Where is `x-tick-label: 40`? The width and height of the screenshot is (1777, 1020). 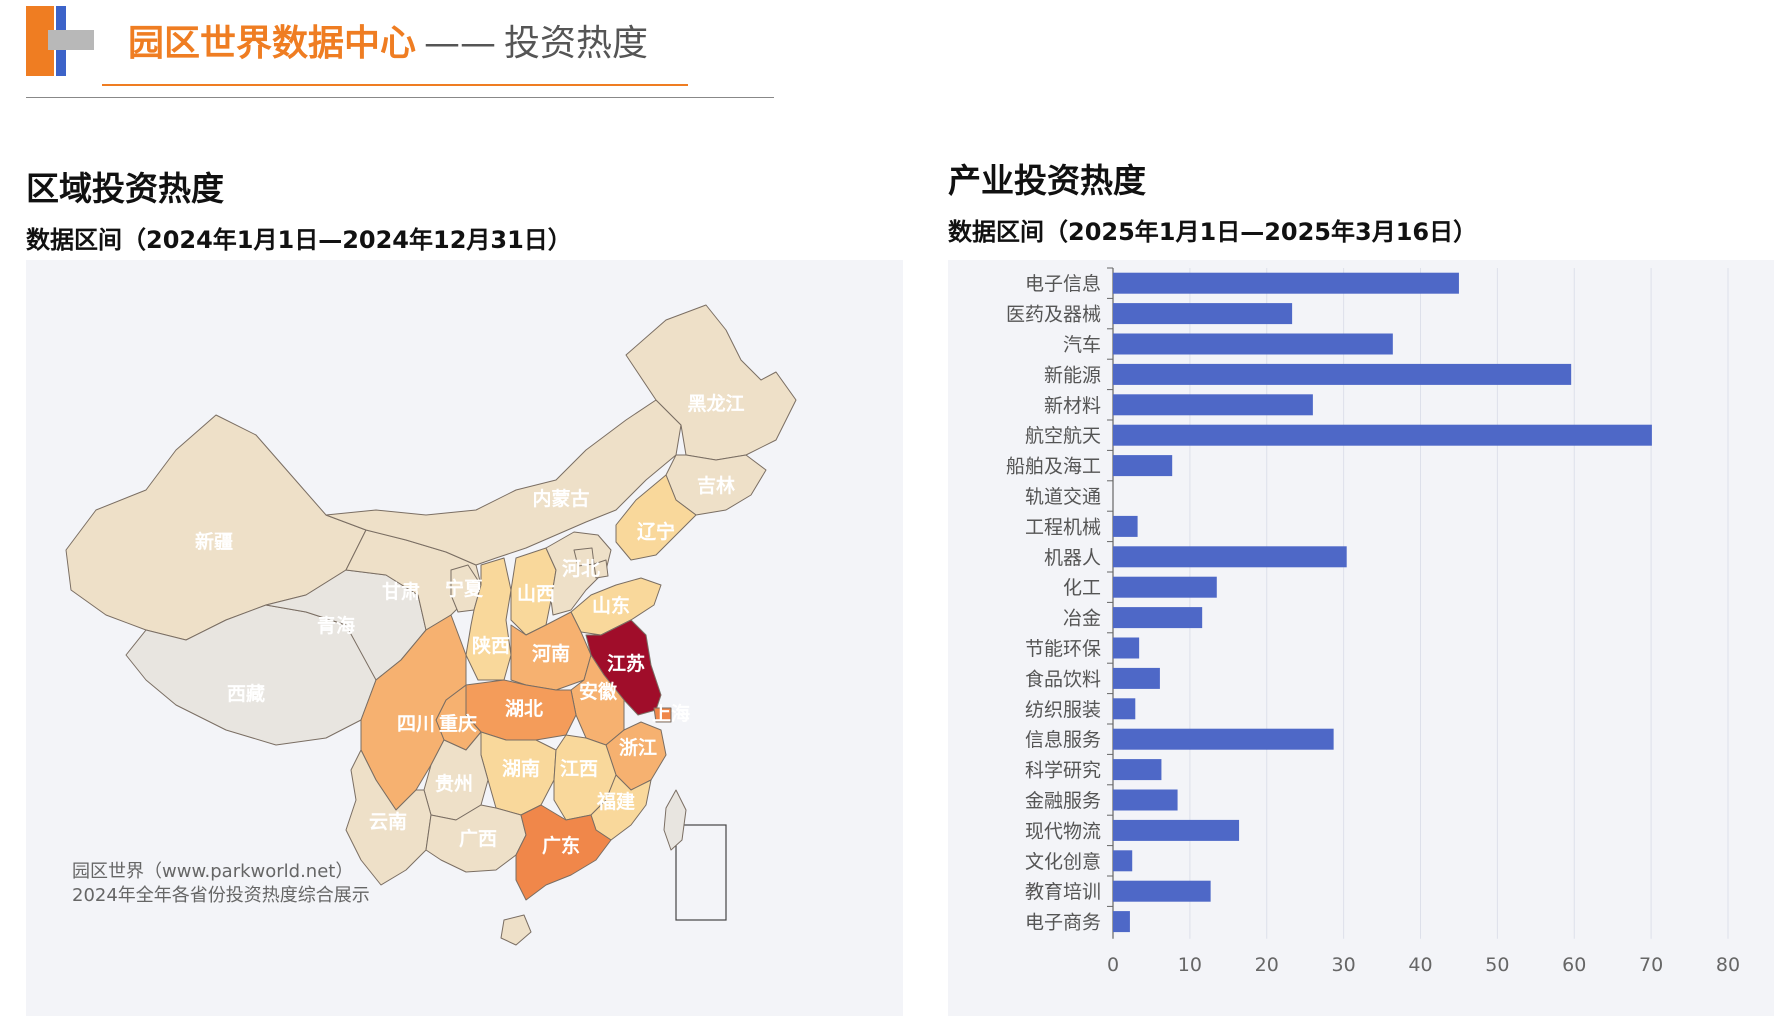 x-tick-label: 40 is located at coordinates (1420, 965).